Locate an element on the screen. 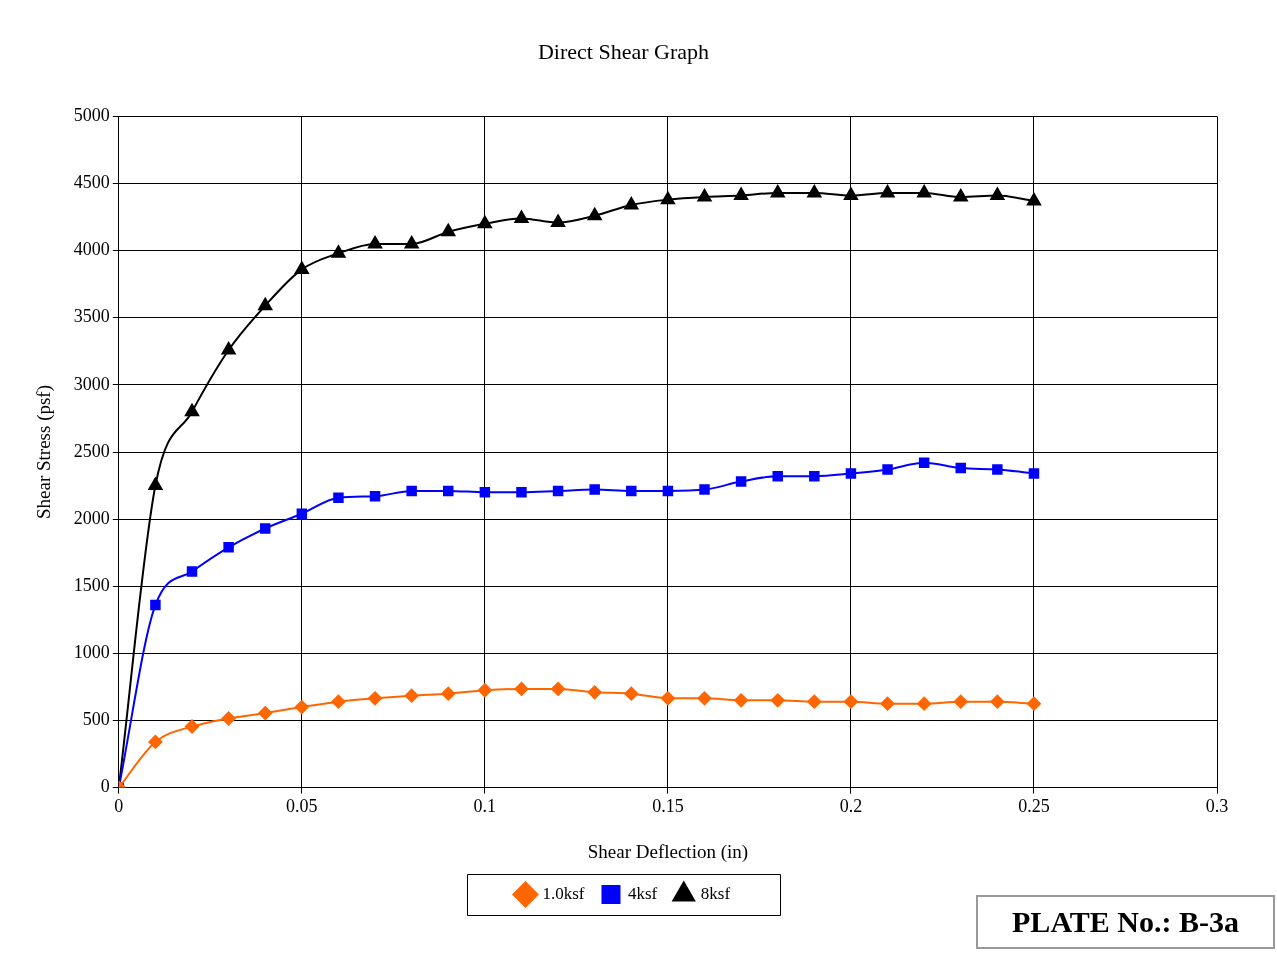 The width and height of the screenshot is (1277, 953). x-tick-label: 0.25 is located at coordinates (1034, 806).